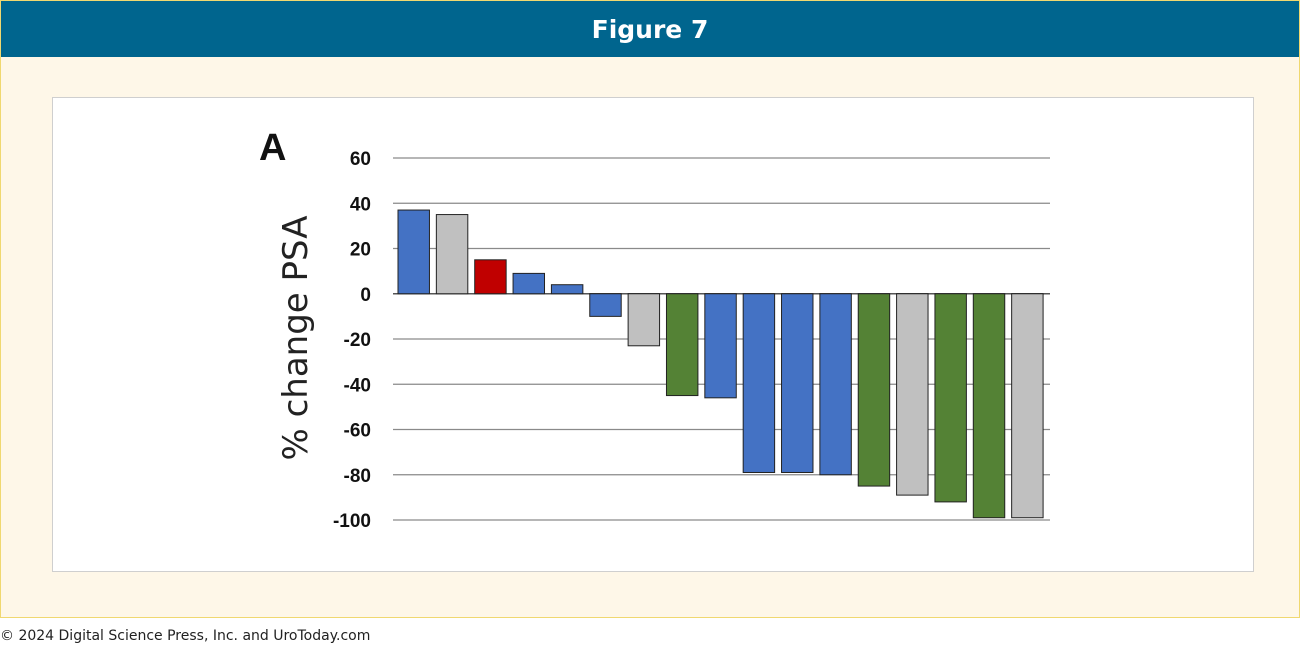  I want to click on y-tick-label: -80, so click(357, 476).